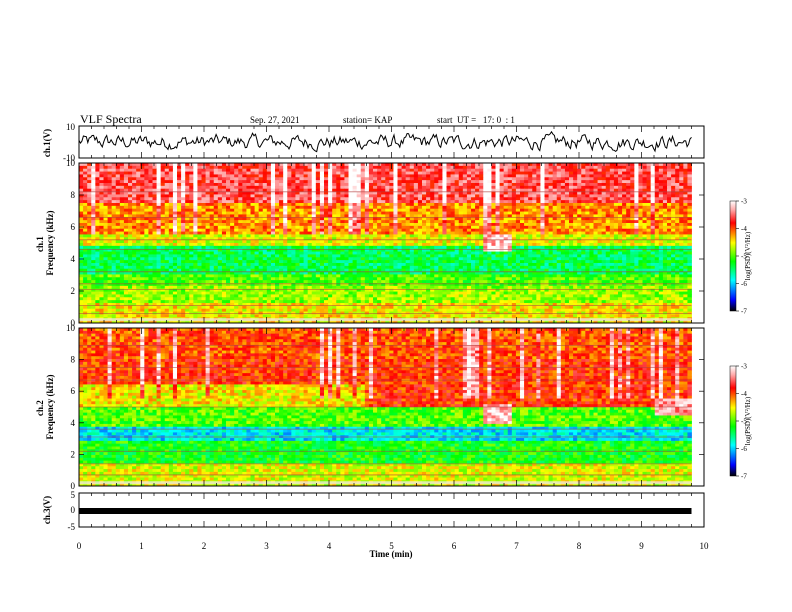  What do you see at coordinates (476, 120) in the screenshot?
I see `header-start-ut: start UT = 17: 0 : 1` at bounding box center [476, 120].